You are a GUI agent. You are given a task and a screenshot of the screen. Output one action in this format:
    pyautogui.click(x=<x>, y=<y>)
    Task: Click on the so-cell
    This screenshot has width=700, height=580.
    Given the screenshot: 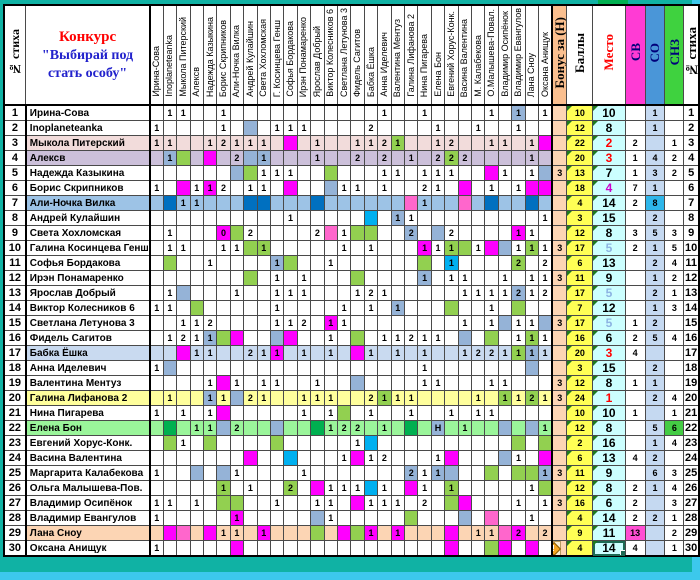 What is the action you would take?
    pyautogui.click(x=655, y=503)
    